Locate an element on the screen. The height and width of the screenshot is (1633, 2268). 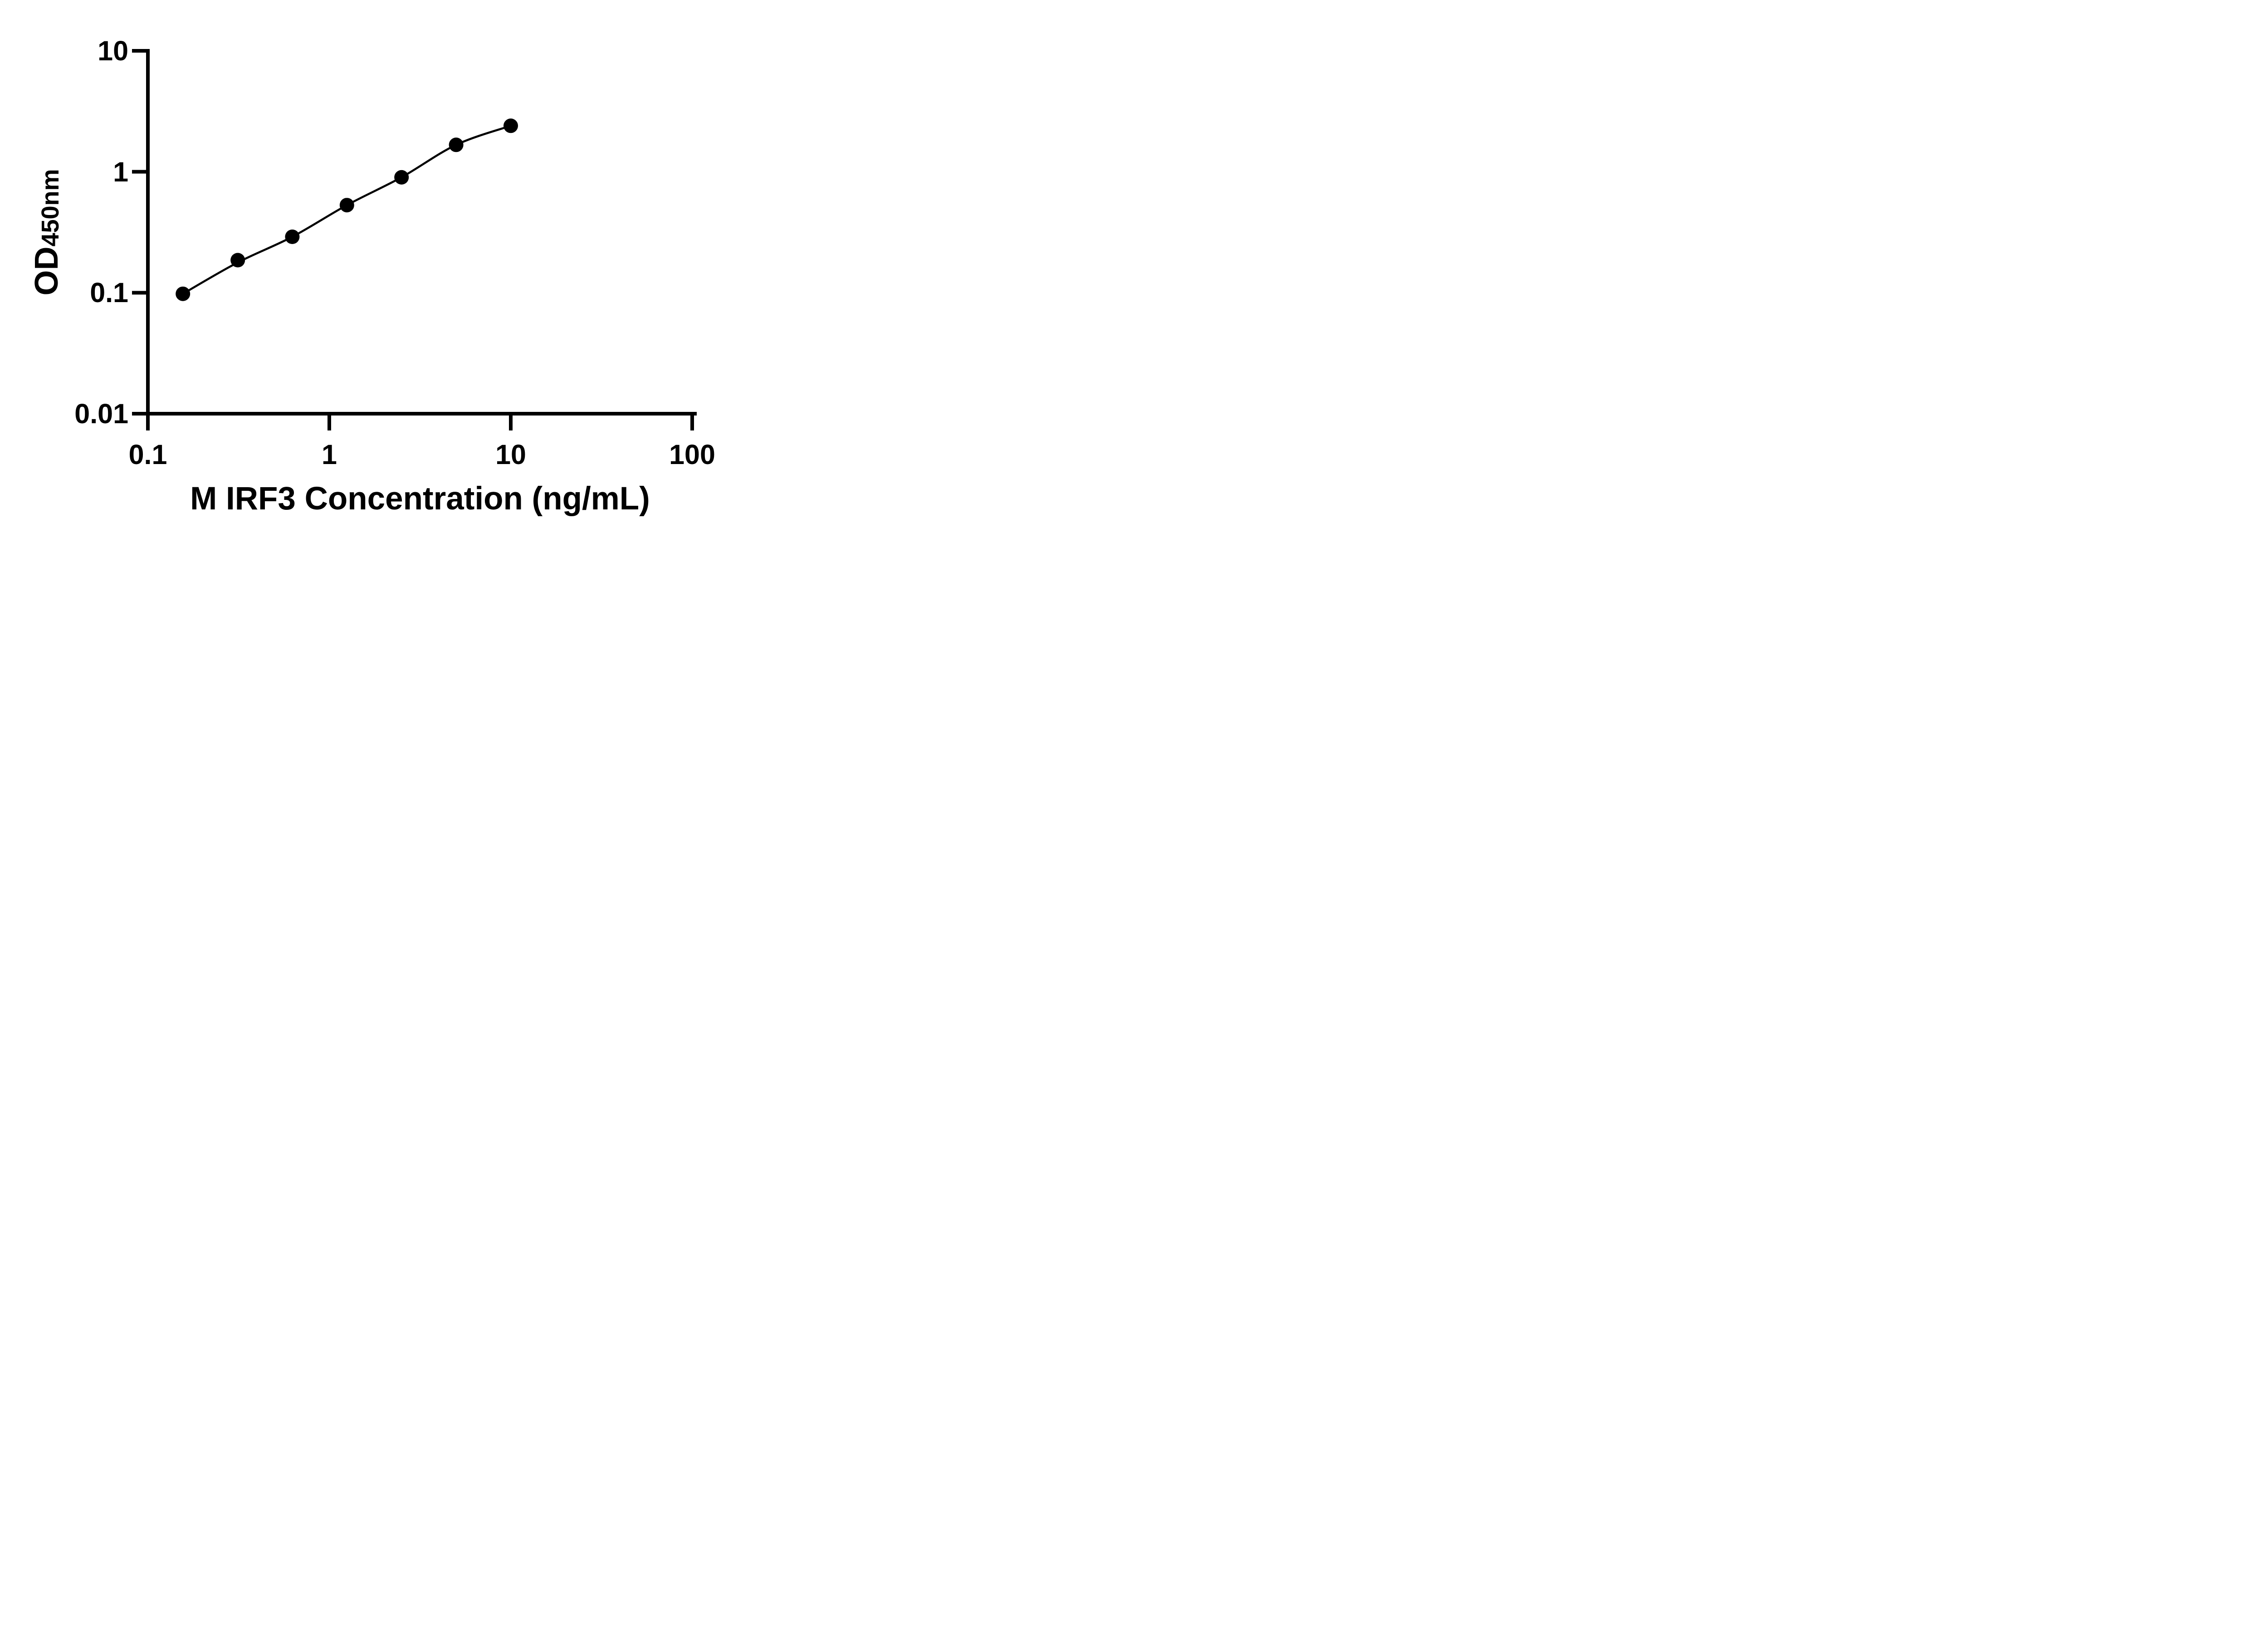
x-tick-label: 1 is located at coordinates (330, 454).